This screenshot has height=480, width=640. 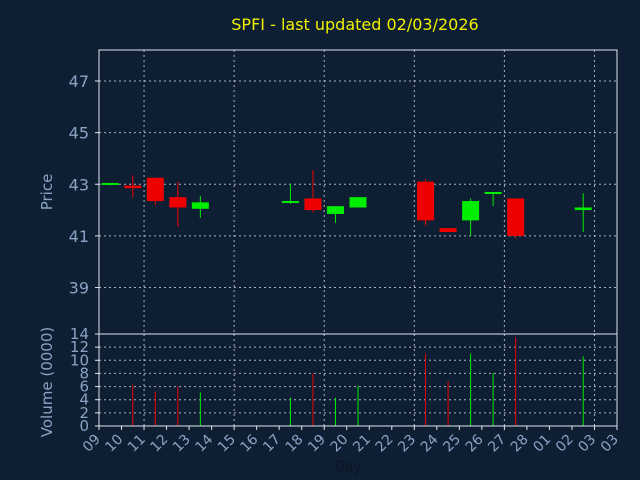 What do you see at coordinates (295, 444) in the screenshot?
I see `x-tick-label: 18` at bounding box center [295, 444].